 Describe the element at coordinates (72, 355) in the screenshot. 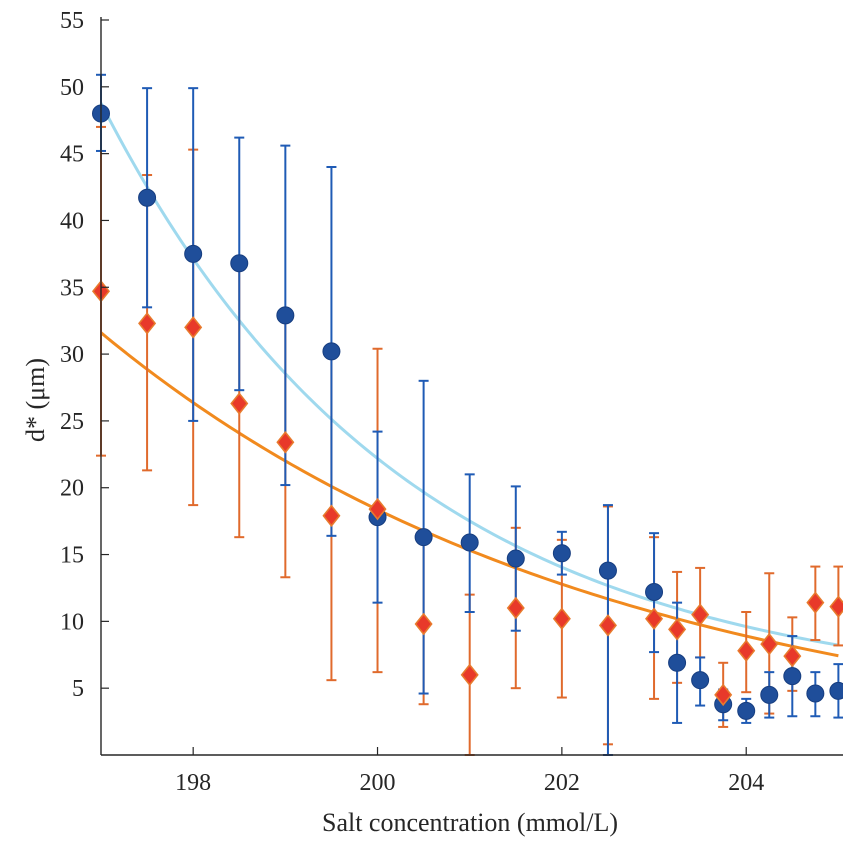

I see `y-tick-label: 30` at that location.